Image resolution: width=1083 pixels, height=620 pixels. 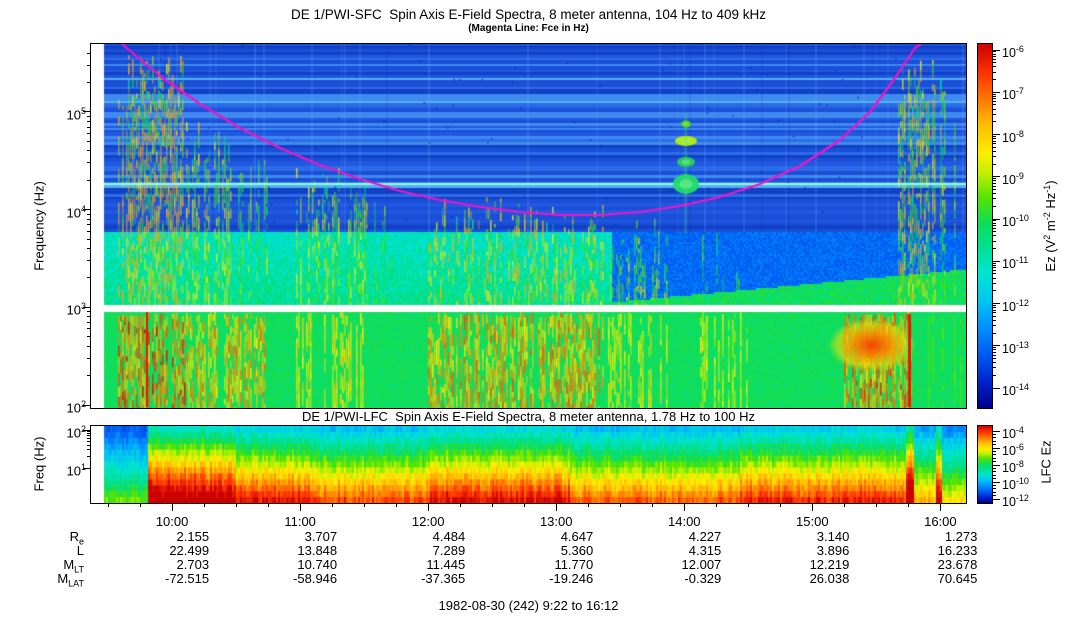 I want to click on sfc-y-tick-label: 103, so click(x=76, y=309).